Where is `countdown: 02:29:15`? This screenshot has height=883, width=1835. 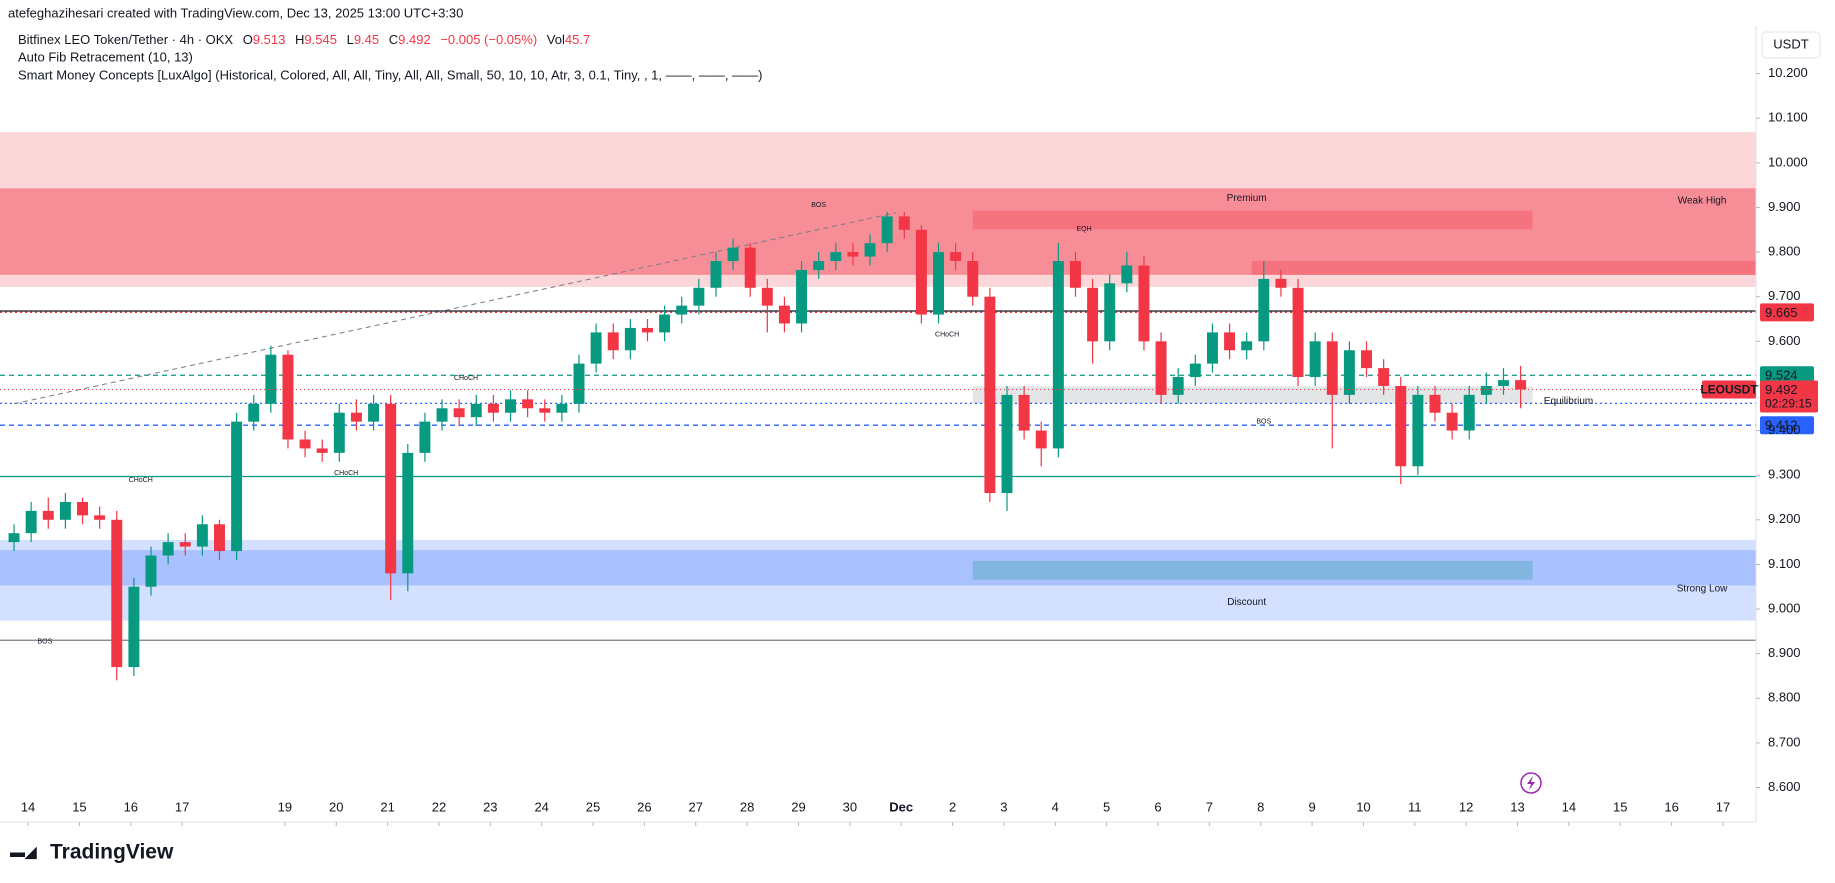 countdown: 02:29:15 is located at coordinates (1788, 404).